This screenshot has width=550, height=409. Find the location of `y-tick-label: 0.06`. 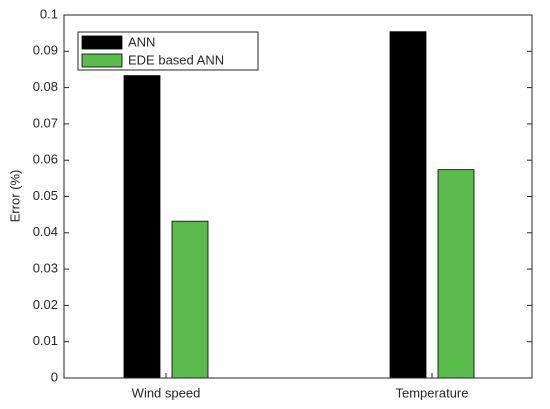

y-tick-label: 0.06 is located at coordinates (45, 159).